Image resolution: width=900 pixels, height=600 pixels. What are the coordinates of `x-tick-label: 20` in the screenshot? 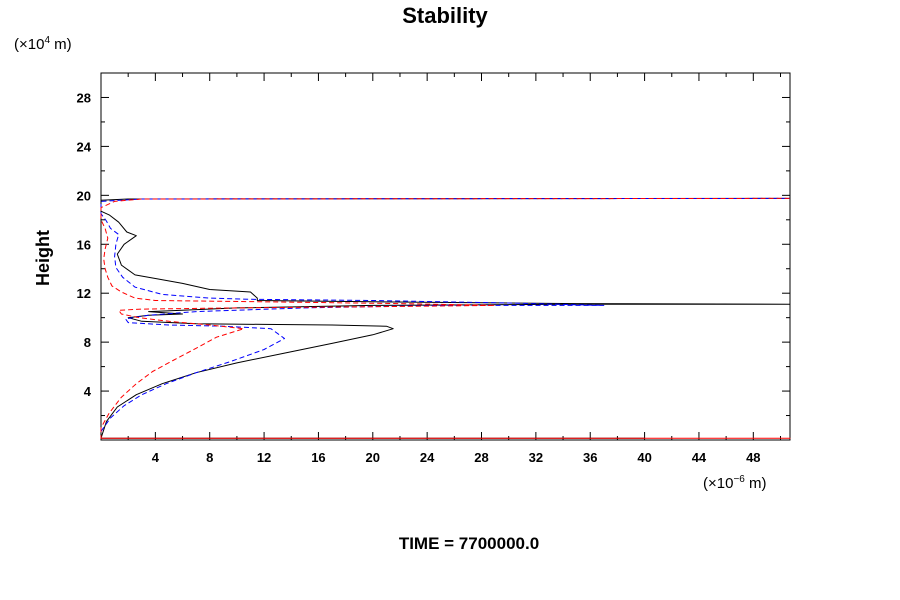 It's located at (373, 457).